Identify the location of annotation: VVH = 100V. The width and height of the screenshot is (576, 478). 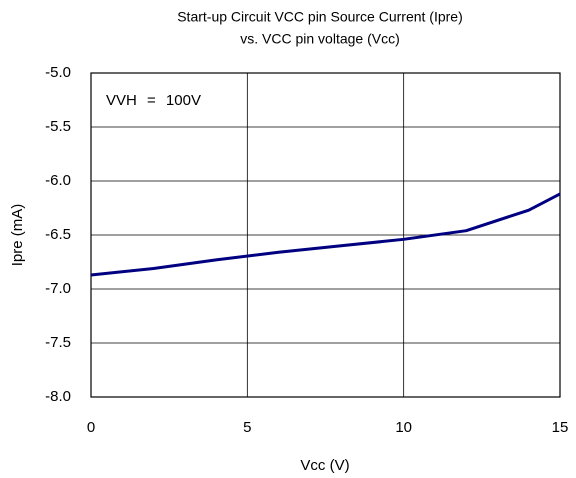
(153, 100).